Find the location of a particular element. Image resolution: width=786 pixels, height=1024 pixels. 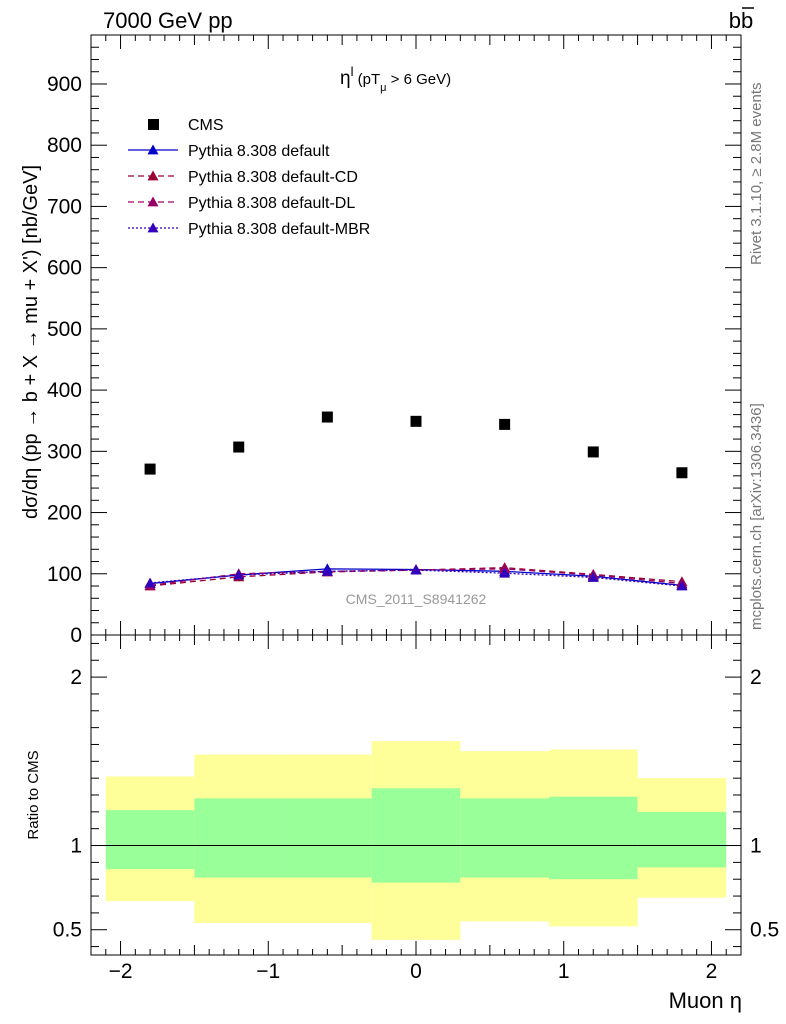

x-axis-label: Muon η is located at coordinates (705, 1000).